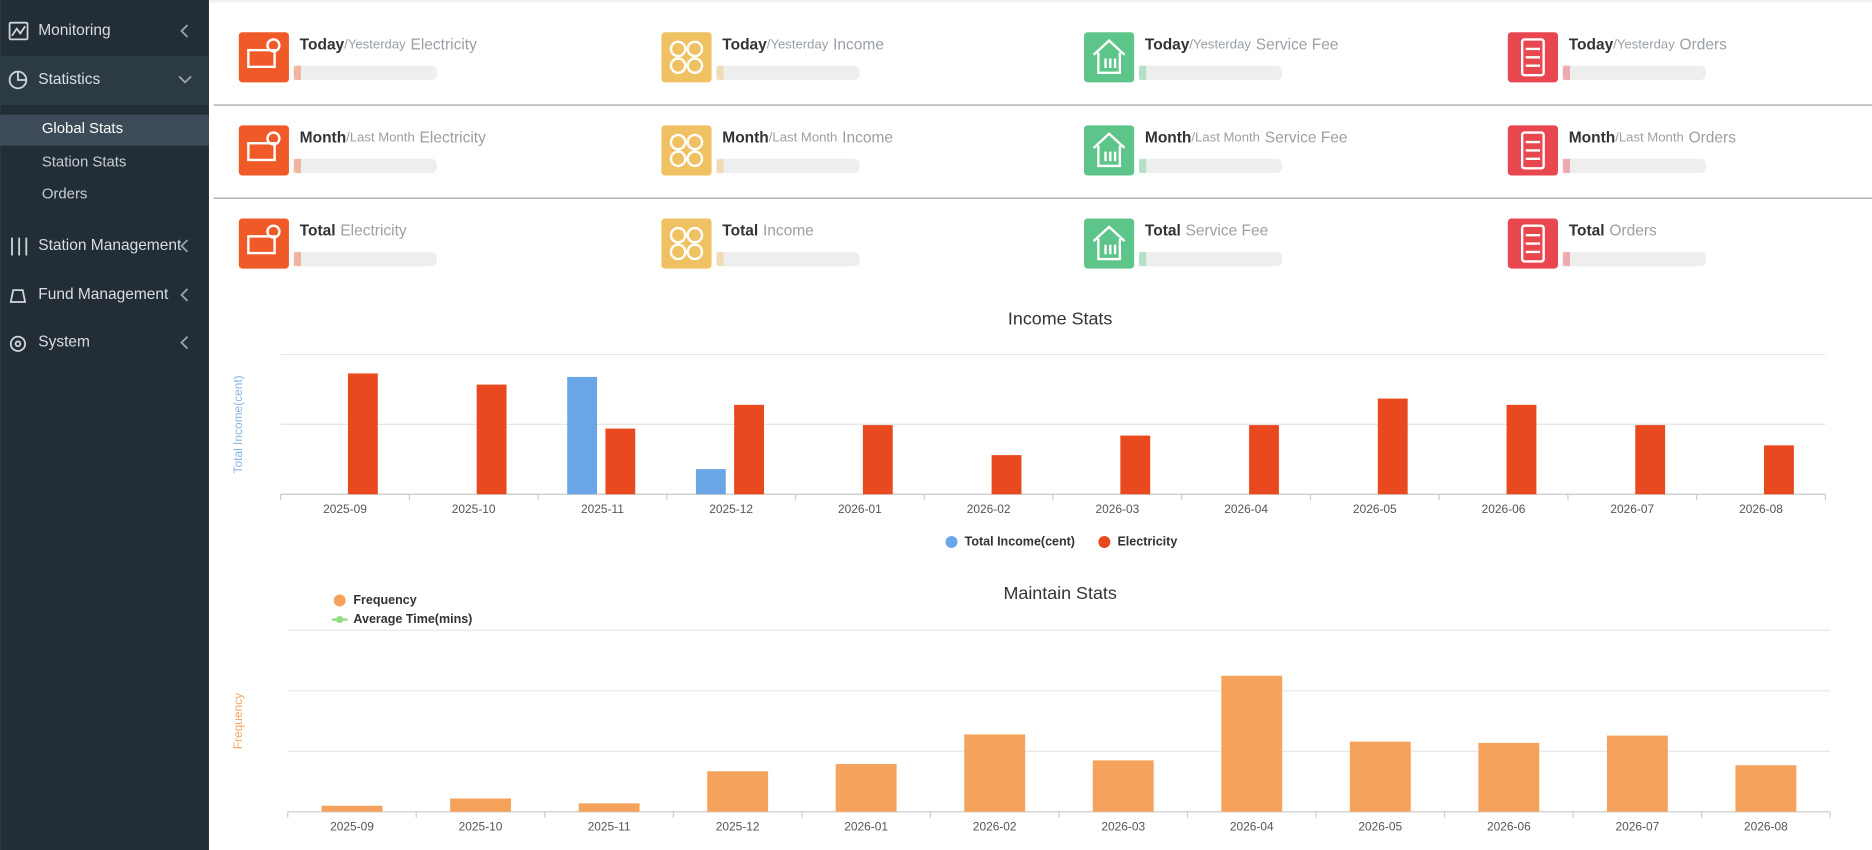  Describe the element at coordinates (1242, 44) in the screenshot. I see `stat-label: Today/Yesterday Service Fee` at that location.